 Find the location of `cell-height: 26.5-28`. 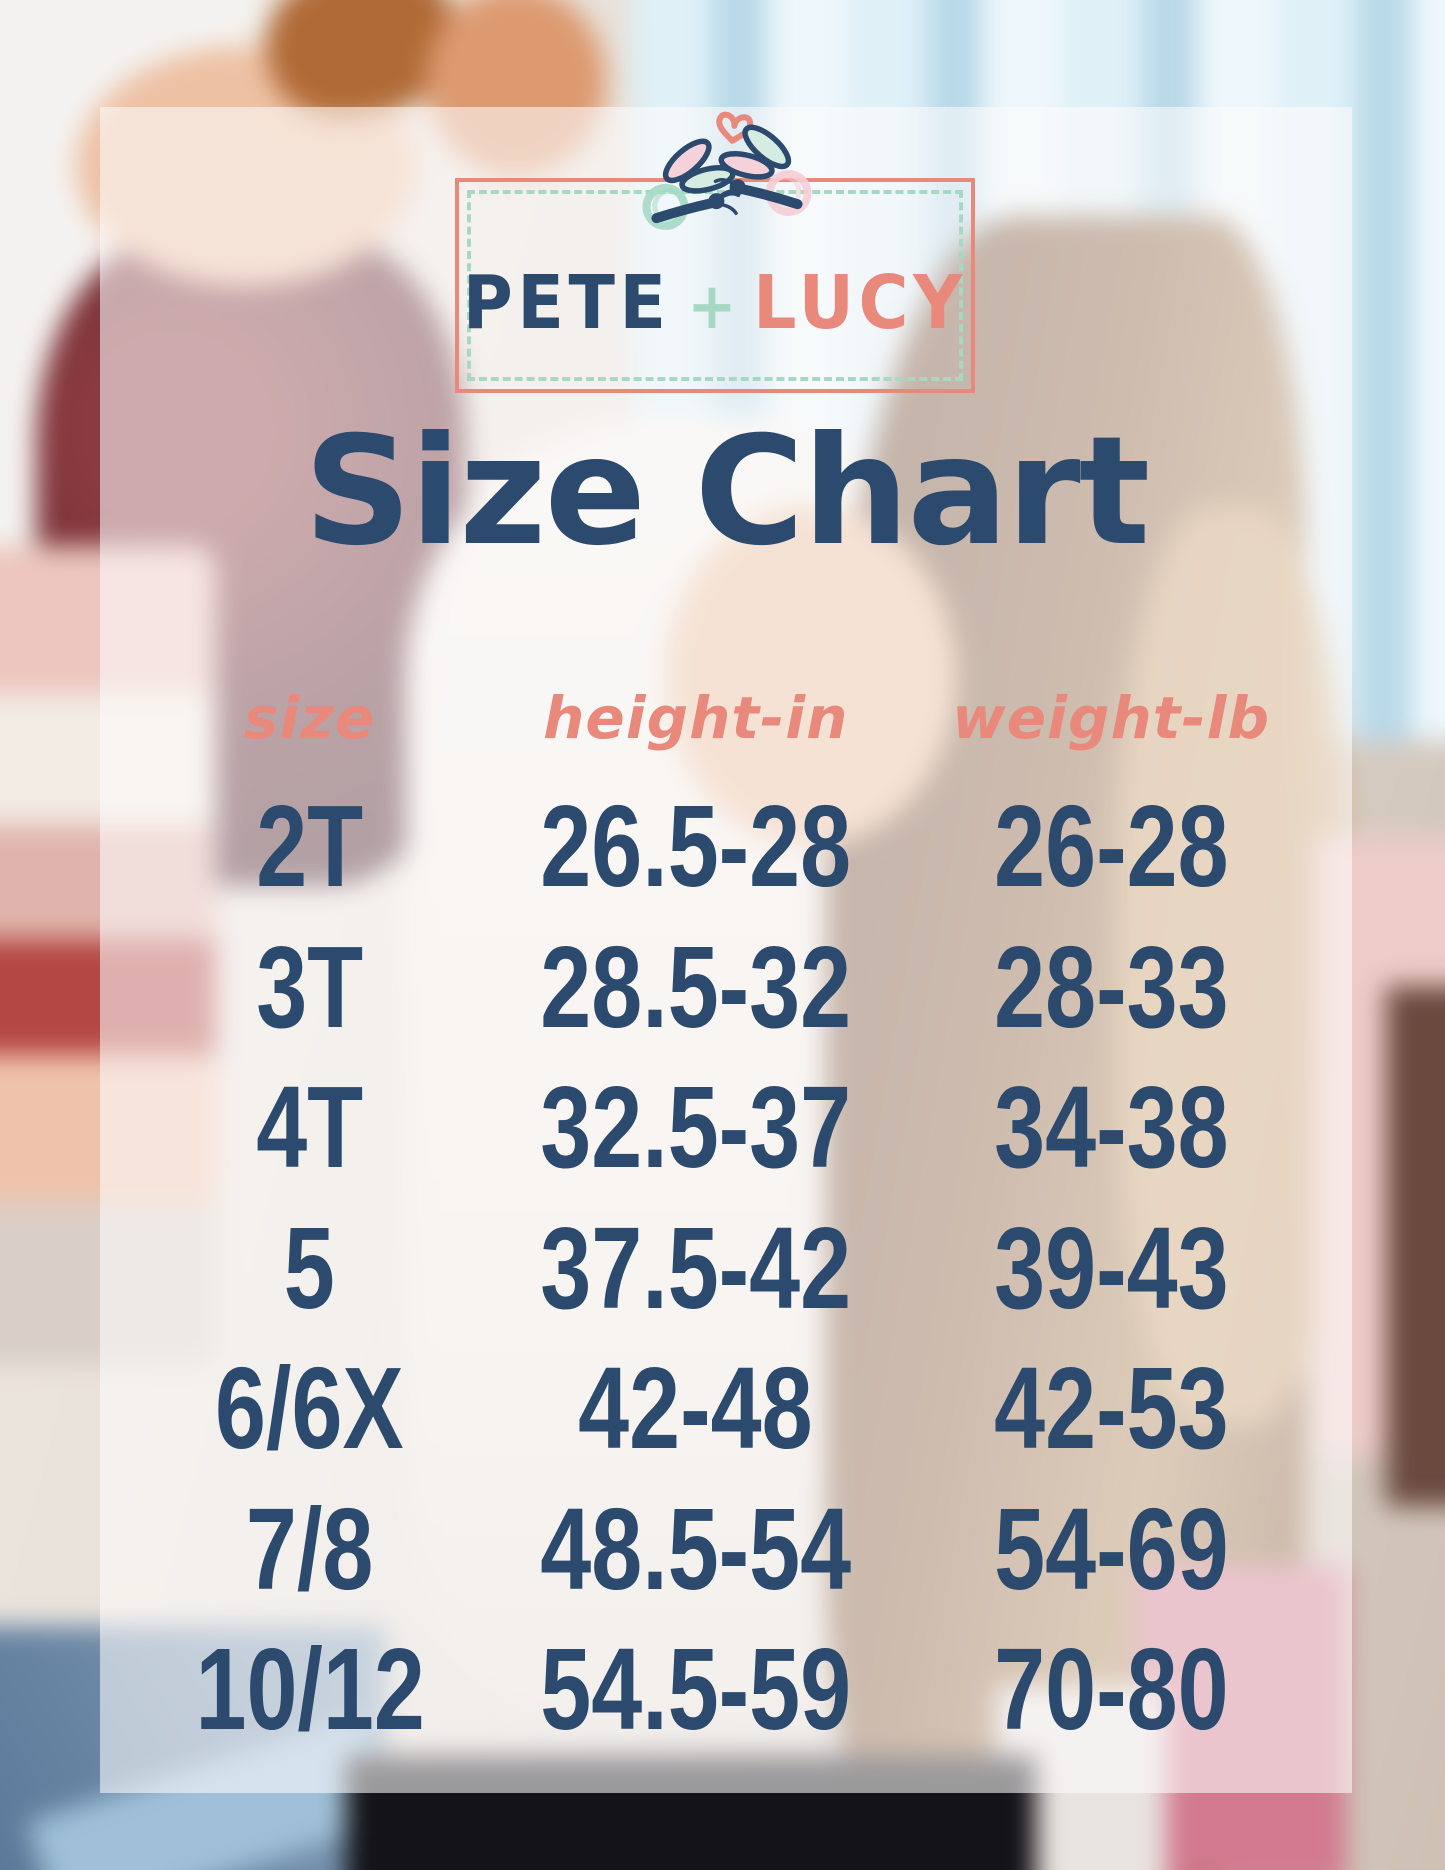

cell-height: 26.5-28 is located at coordinates (696, 846).